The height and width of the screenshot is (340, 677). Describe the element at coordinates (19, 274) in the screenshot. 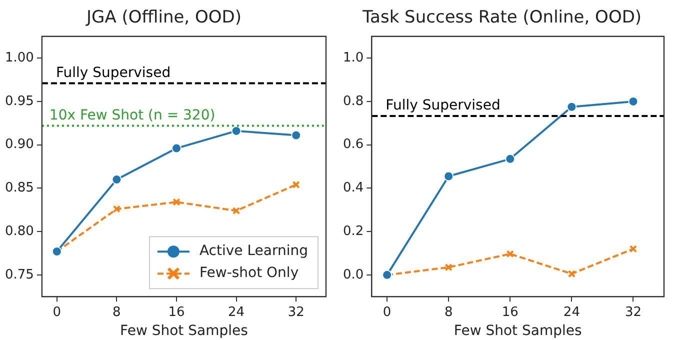

I see `y-tick-label: 0.75` at that location.